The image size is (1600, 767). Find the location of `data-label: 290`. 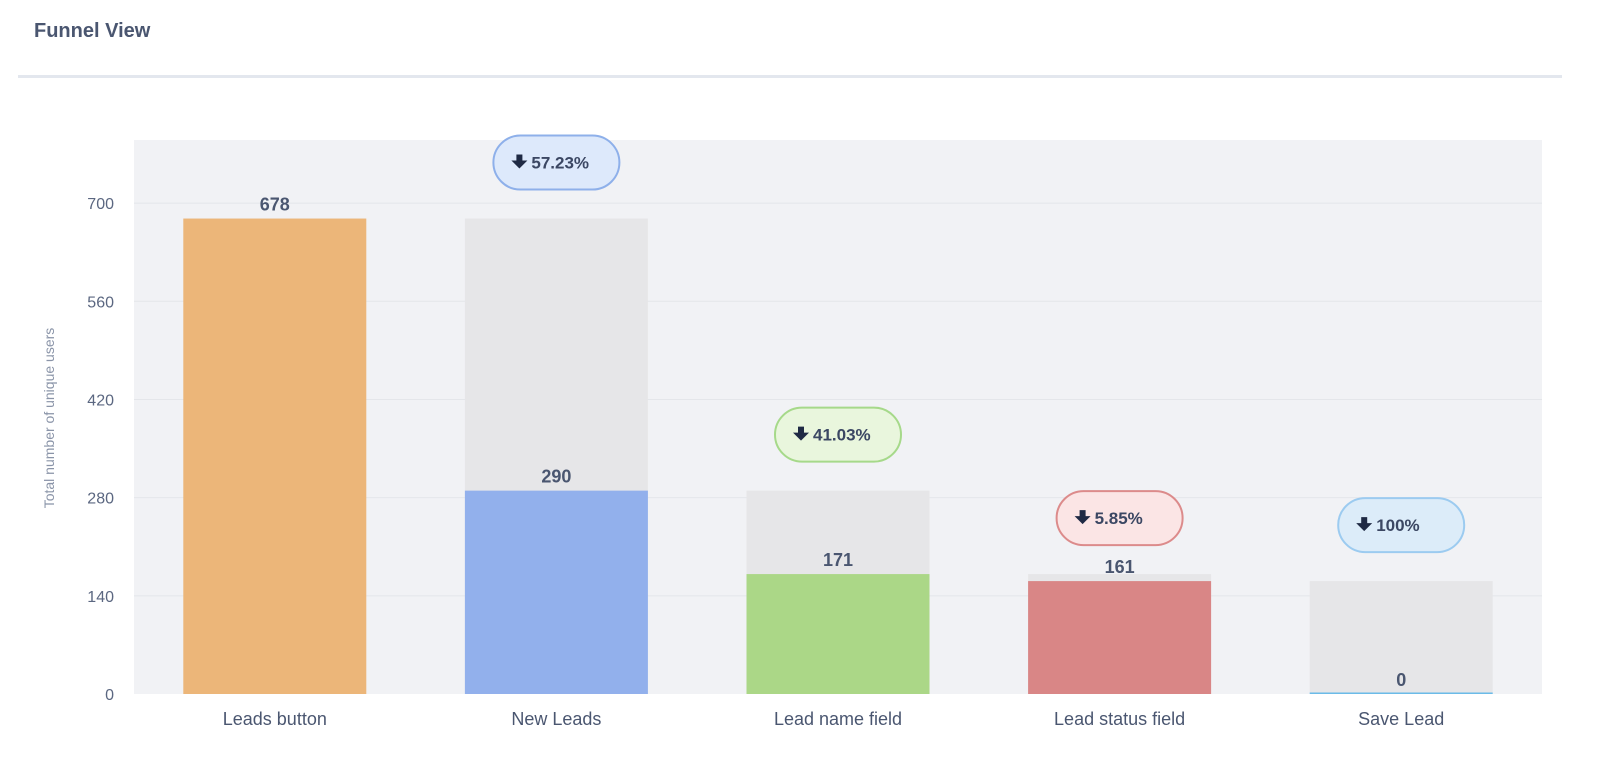

data-label: 290 is located at coordinates (556, 477).